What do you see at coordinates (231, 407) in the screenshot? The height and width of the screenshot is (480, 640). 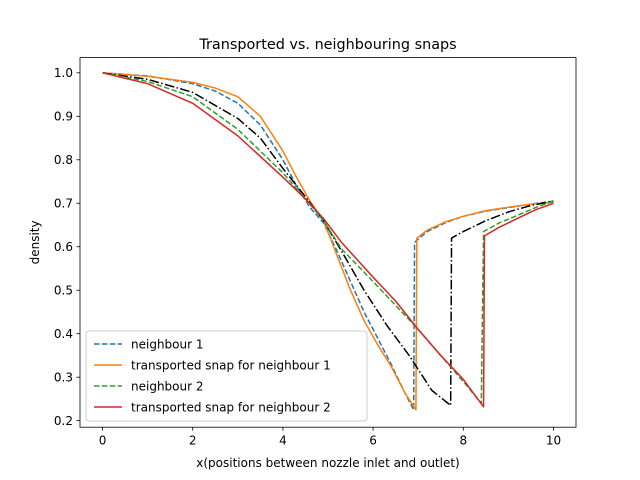 I see `legend-label: transported snap for neighbour 2` at bounding box center [231, 407].